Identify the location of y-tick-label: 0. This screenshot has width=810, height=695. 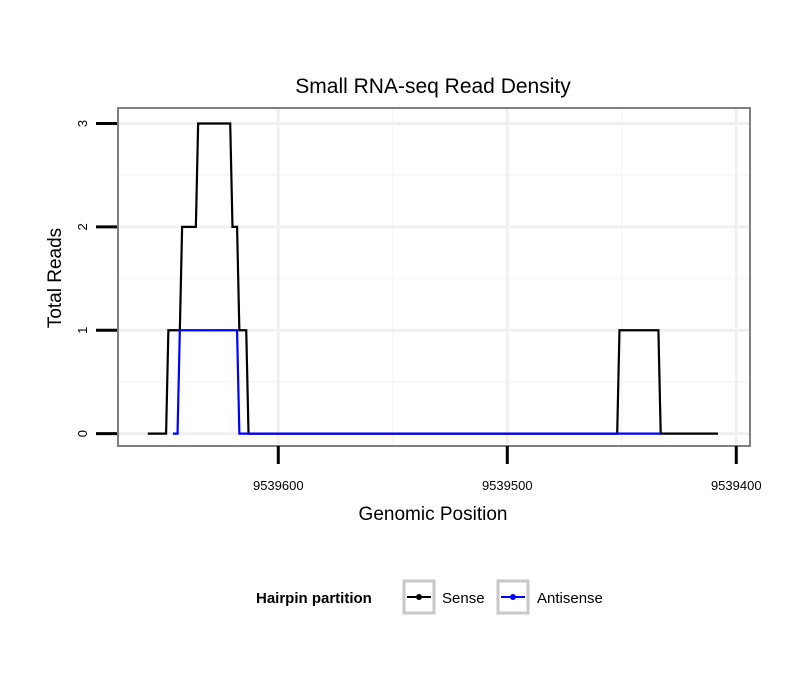
(82, 433).